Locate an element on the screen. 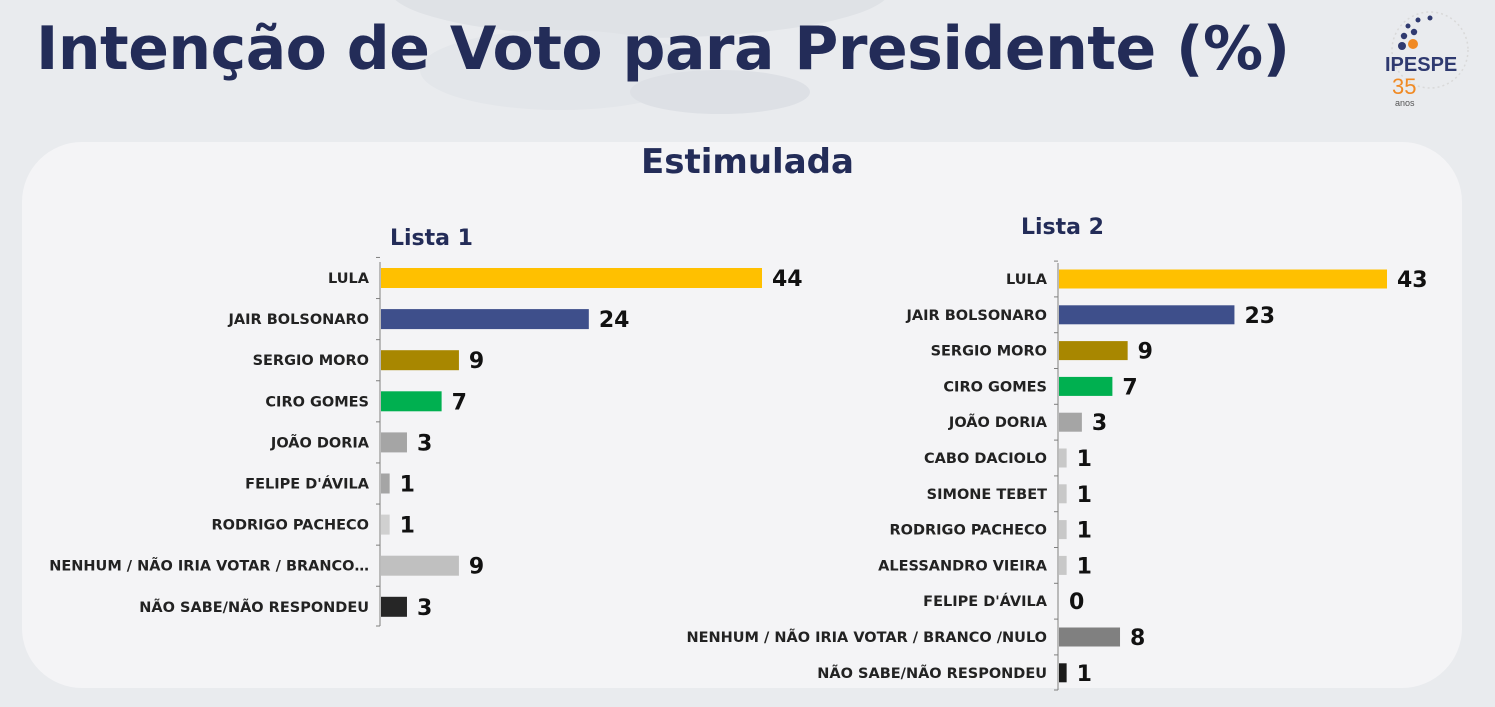  chart-subtitle: Estimulada is located at coordinates (747, 162).